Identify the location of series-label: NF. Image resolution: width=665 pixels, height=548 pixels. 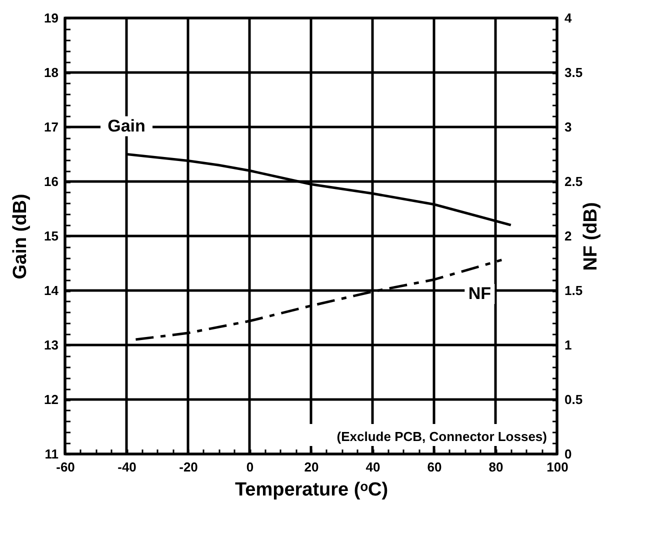
(479, 293).